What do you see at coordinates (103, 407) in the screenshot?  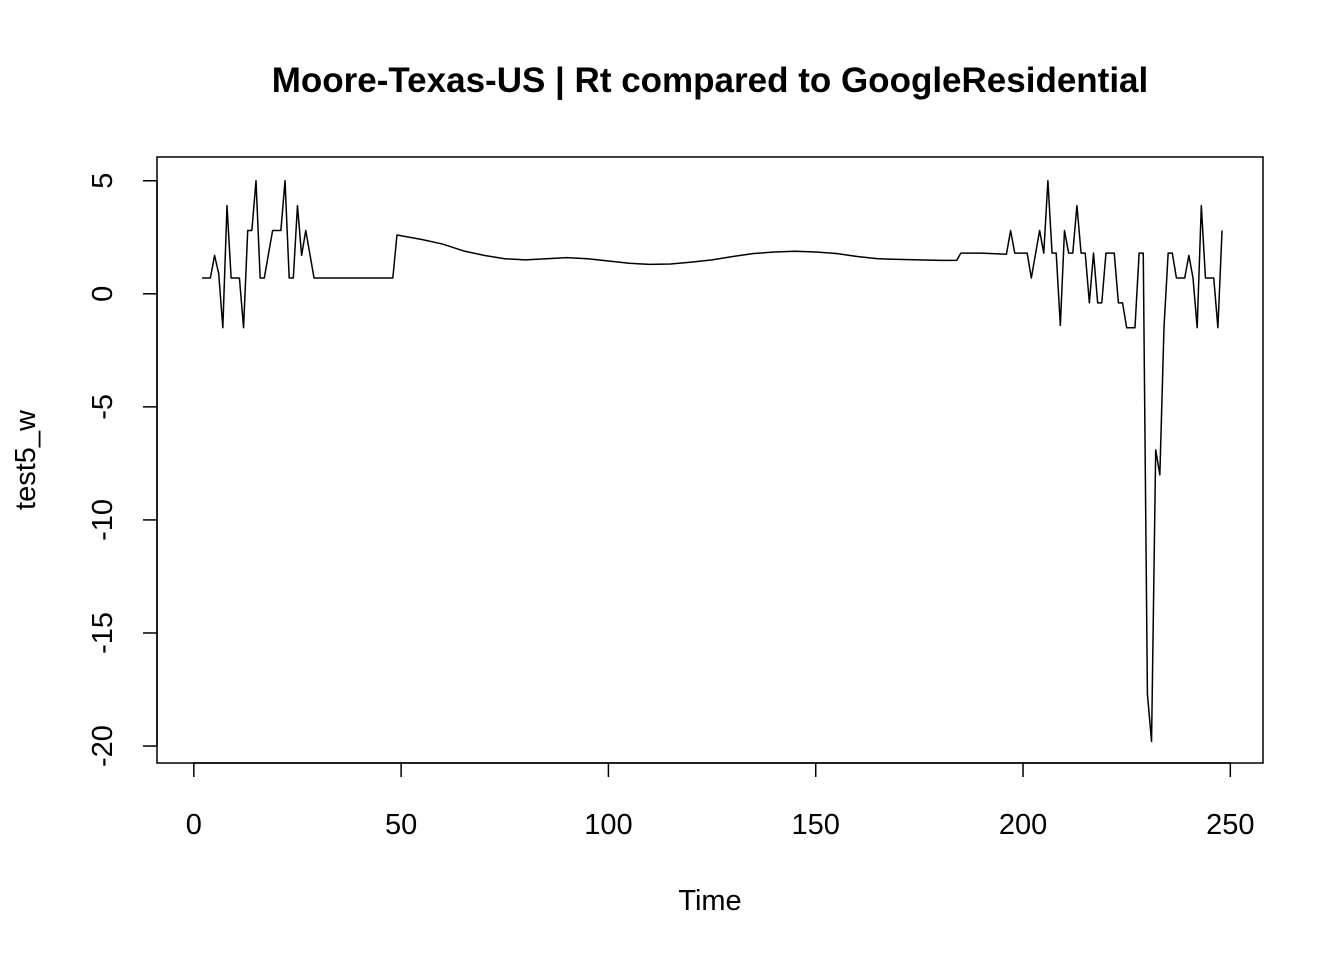 I see `y-tick-label: -5` at bounding box center [103, 407].